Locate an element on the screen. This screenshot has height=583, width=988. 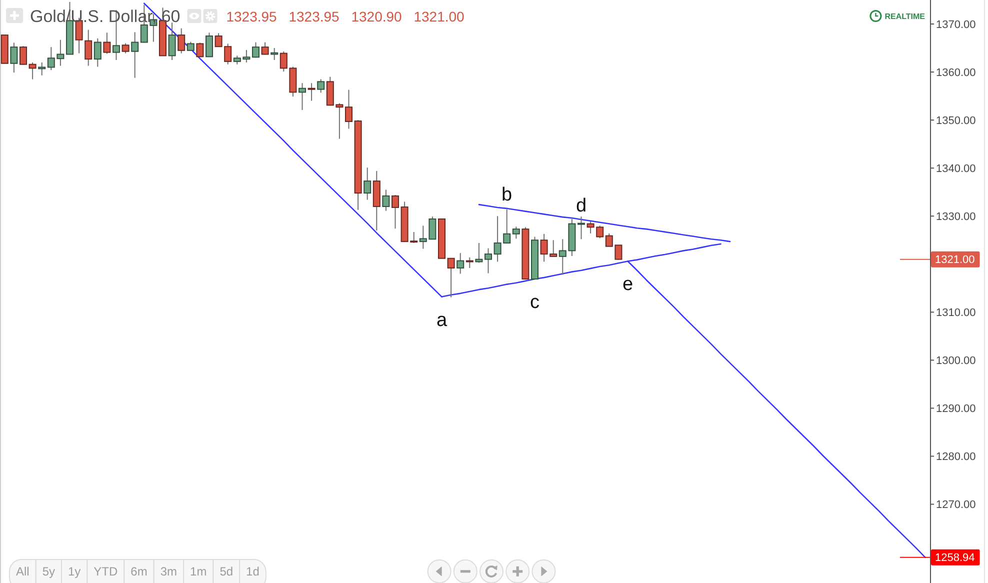
y-tick-label: 1340.00 is located at coordinates (956, 168).